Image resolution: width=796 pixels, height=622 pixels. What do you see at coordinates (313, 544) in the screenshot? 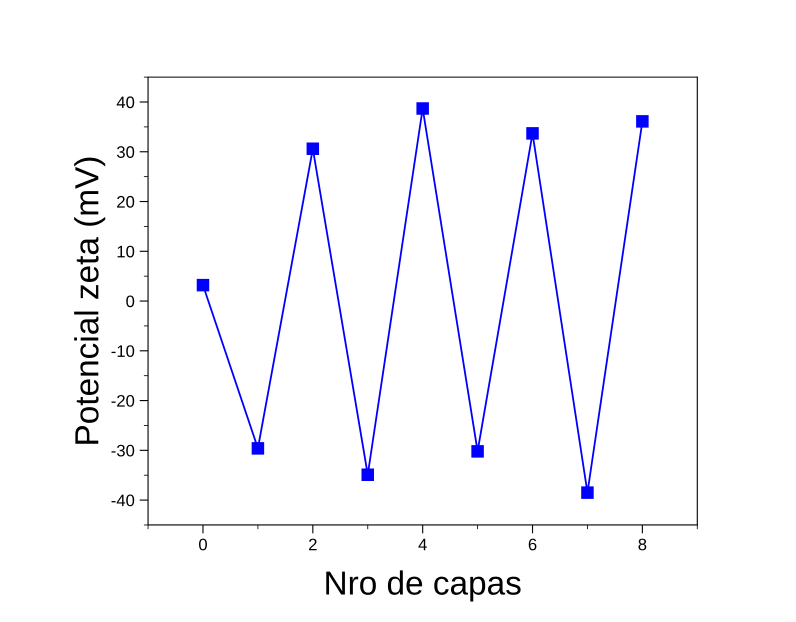
I see `x-tick-label: 2` at bounding box center [313, 544].